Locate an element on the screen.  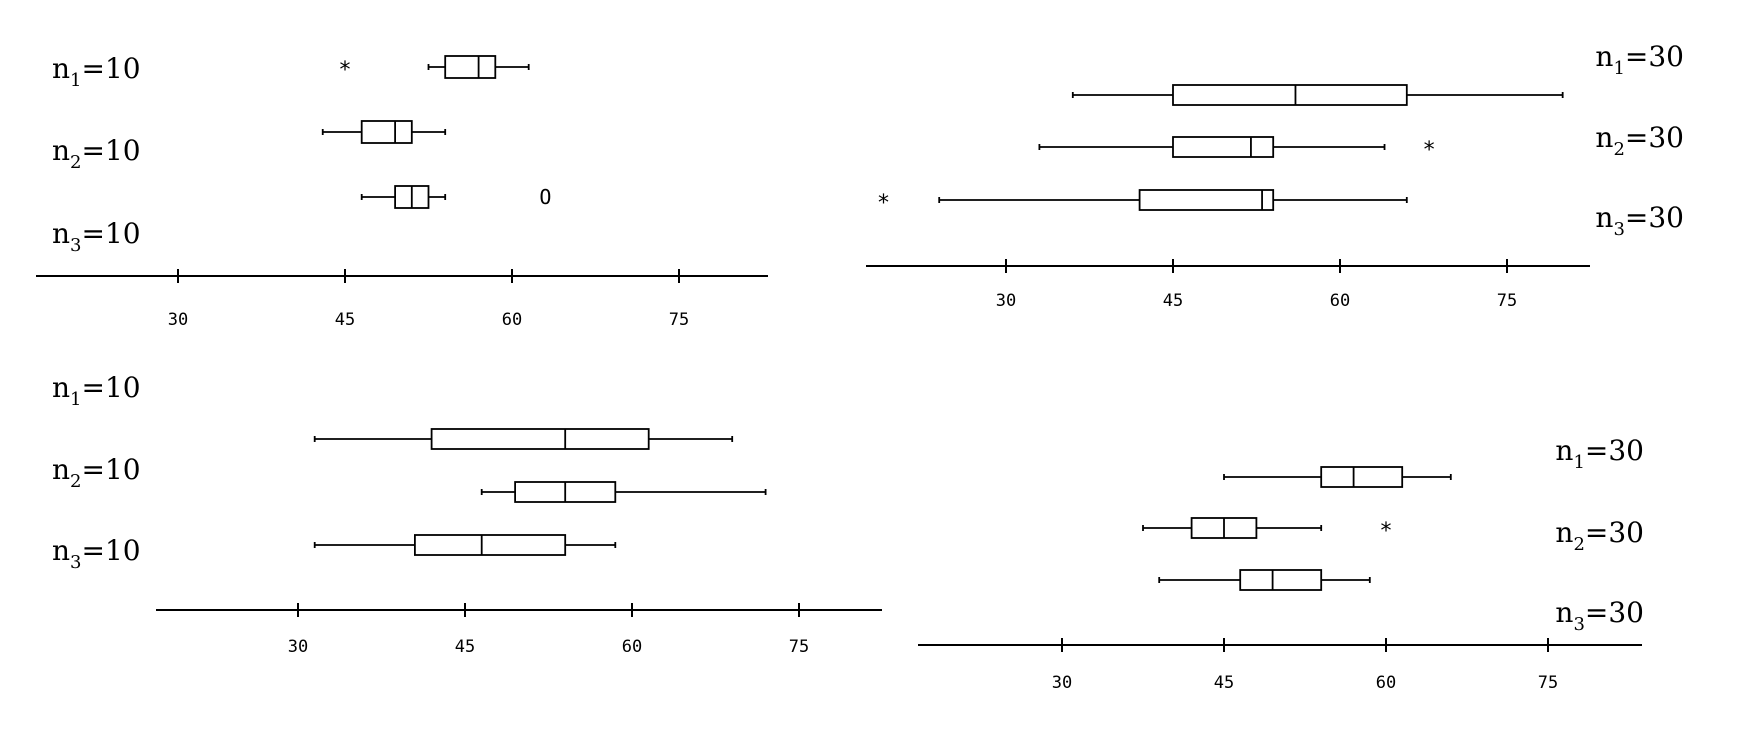
box-row-3: O is located at coordinates (455, 197).